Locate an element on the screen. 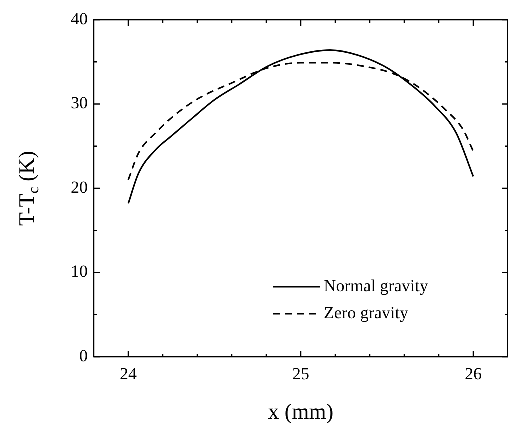  x-tick-label: 25 is located at coordinates (301, 374).